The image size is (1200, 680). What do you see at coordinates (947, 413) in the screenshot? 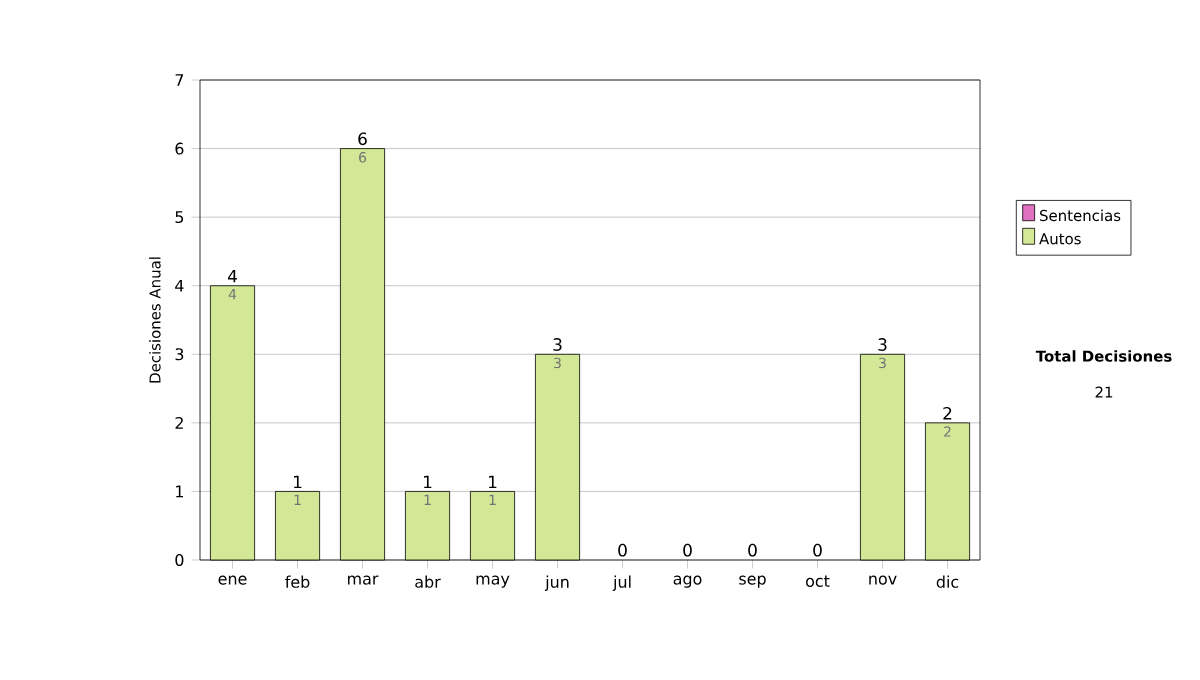
I see `total-label: 2` at bounding box center [947, 413].